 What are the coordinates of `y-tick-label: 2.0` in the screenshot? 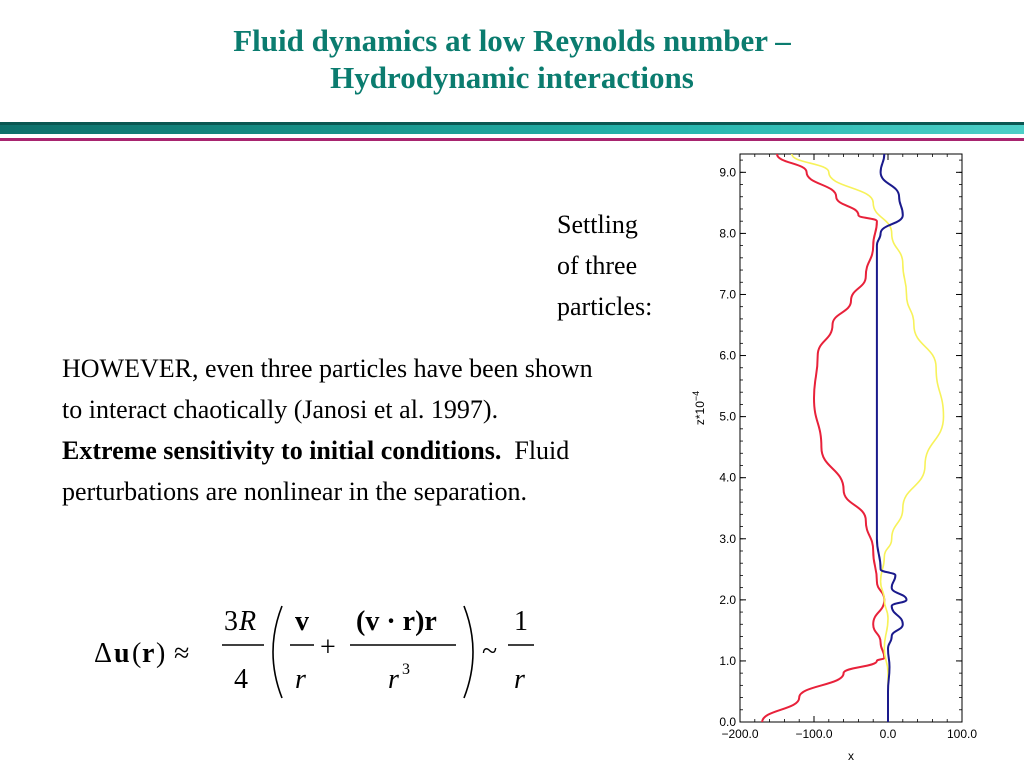 It's located at (727, 600).